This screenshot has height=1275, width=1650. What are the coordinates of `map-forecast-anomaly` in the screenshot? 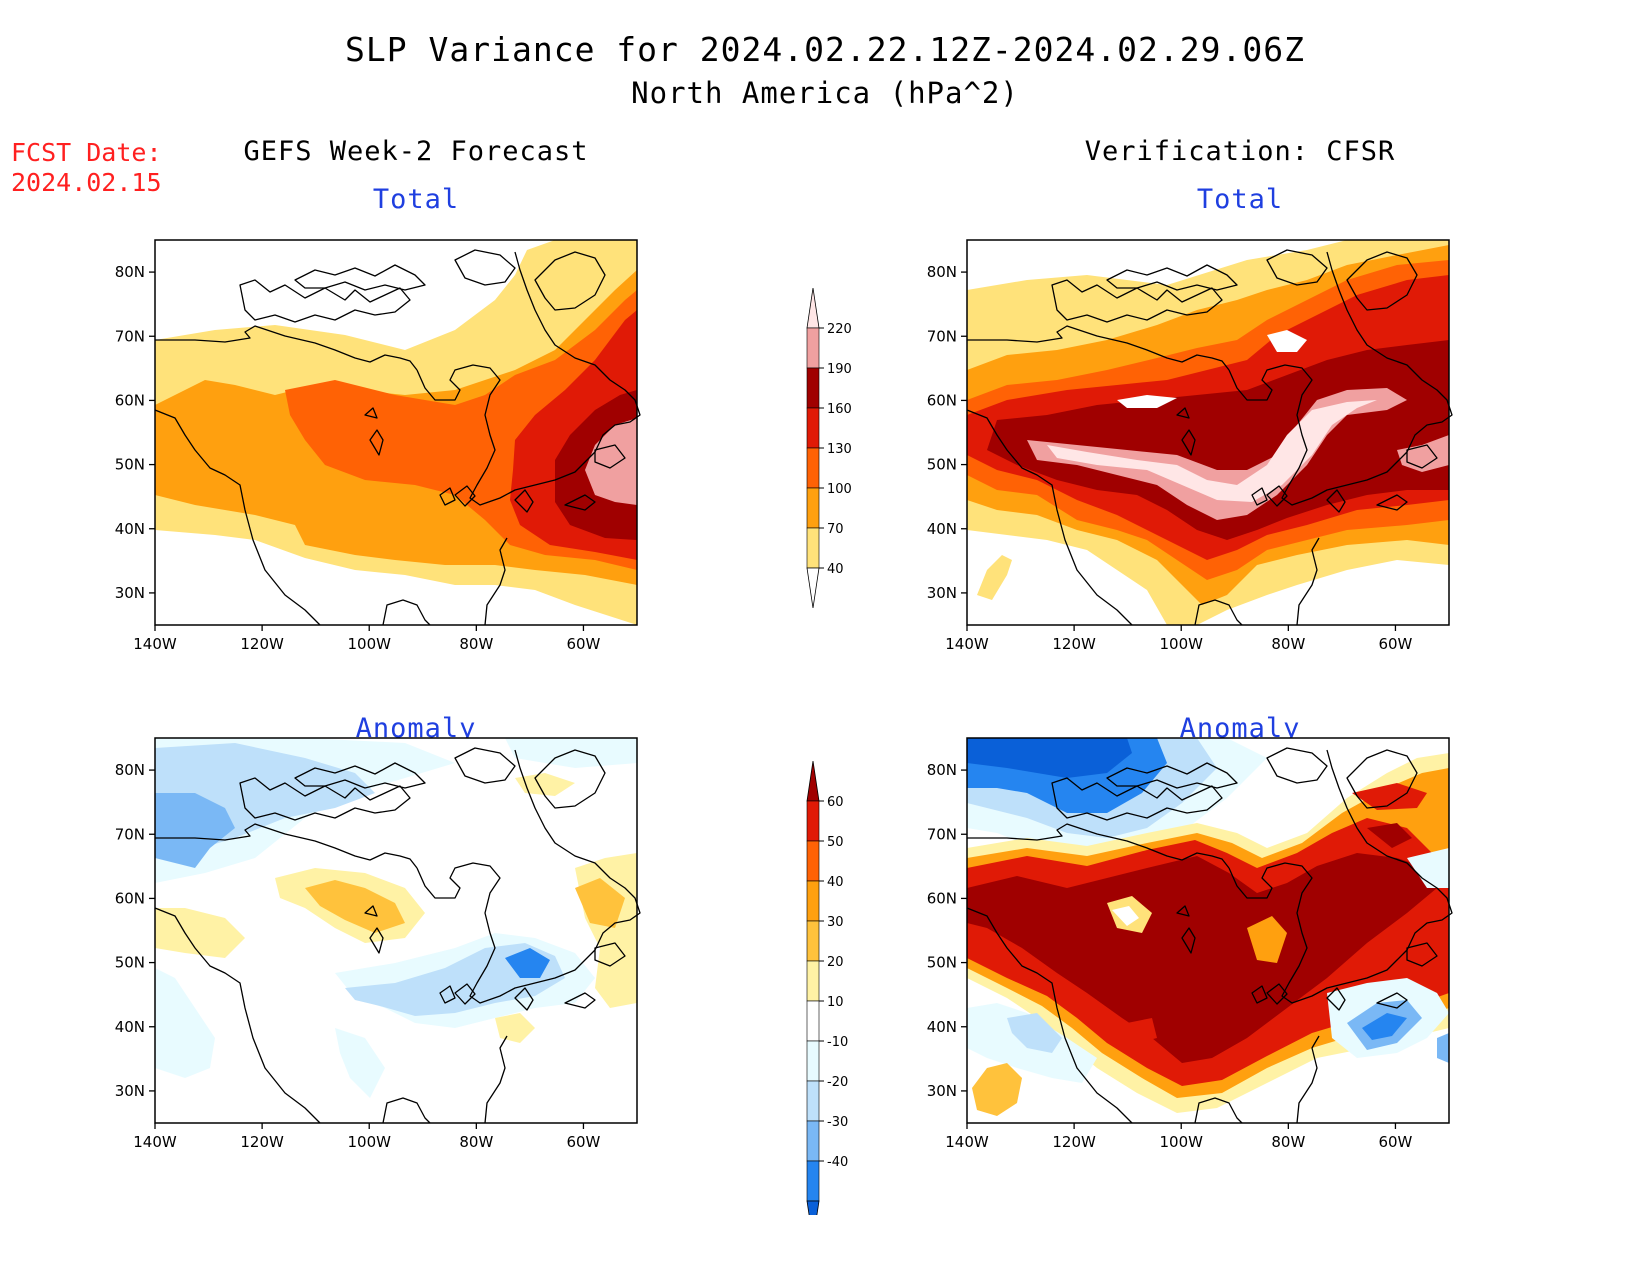 It's located at (397, 930).